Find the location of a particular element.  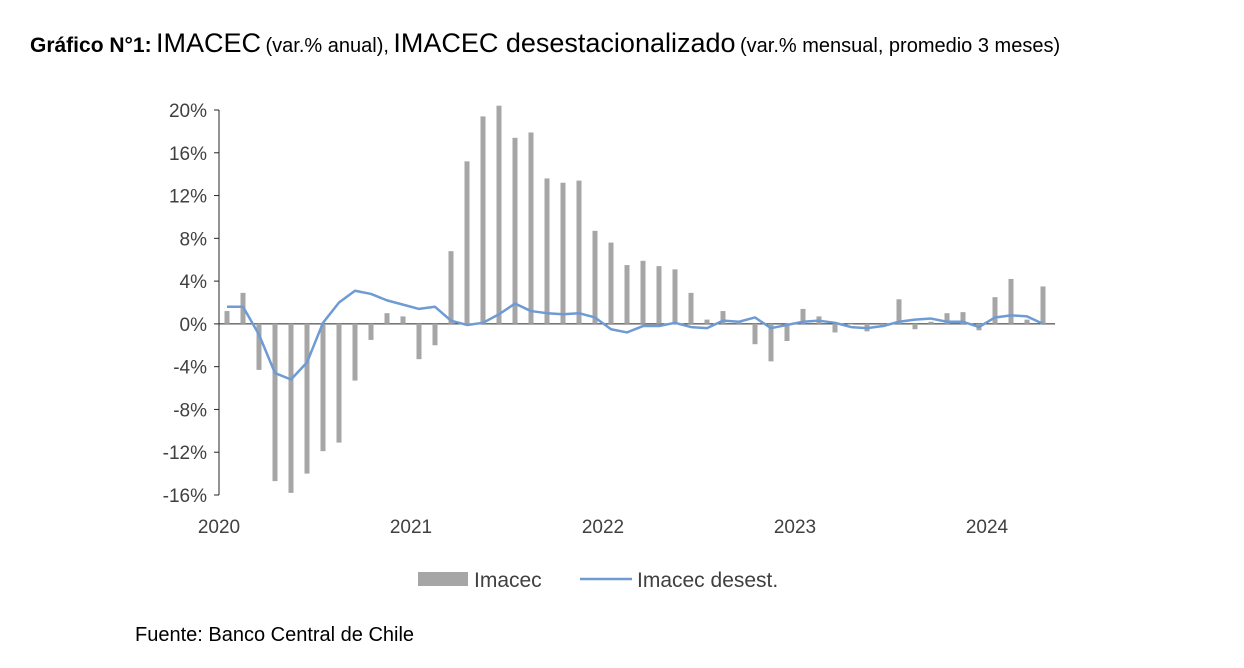

imacec-desest-line-group is located at coordinates (635, 335).